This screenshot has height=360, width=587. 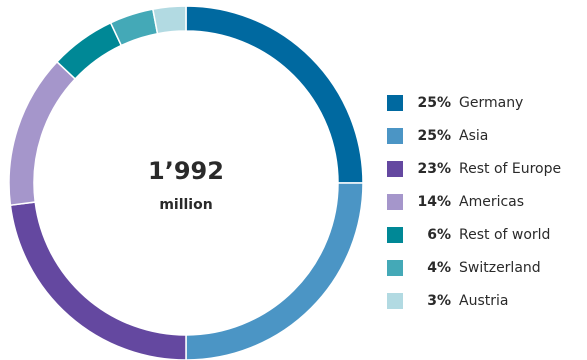 What do you see at coordinates (439, 300) in the screenshot?
I see `legend-percent-austria: 3%` at bounding box center [439, 300].